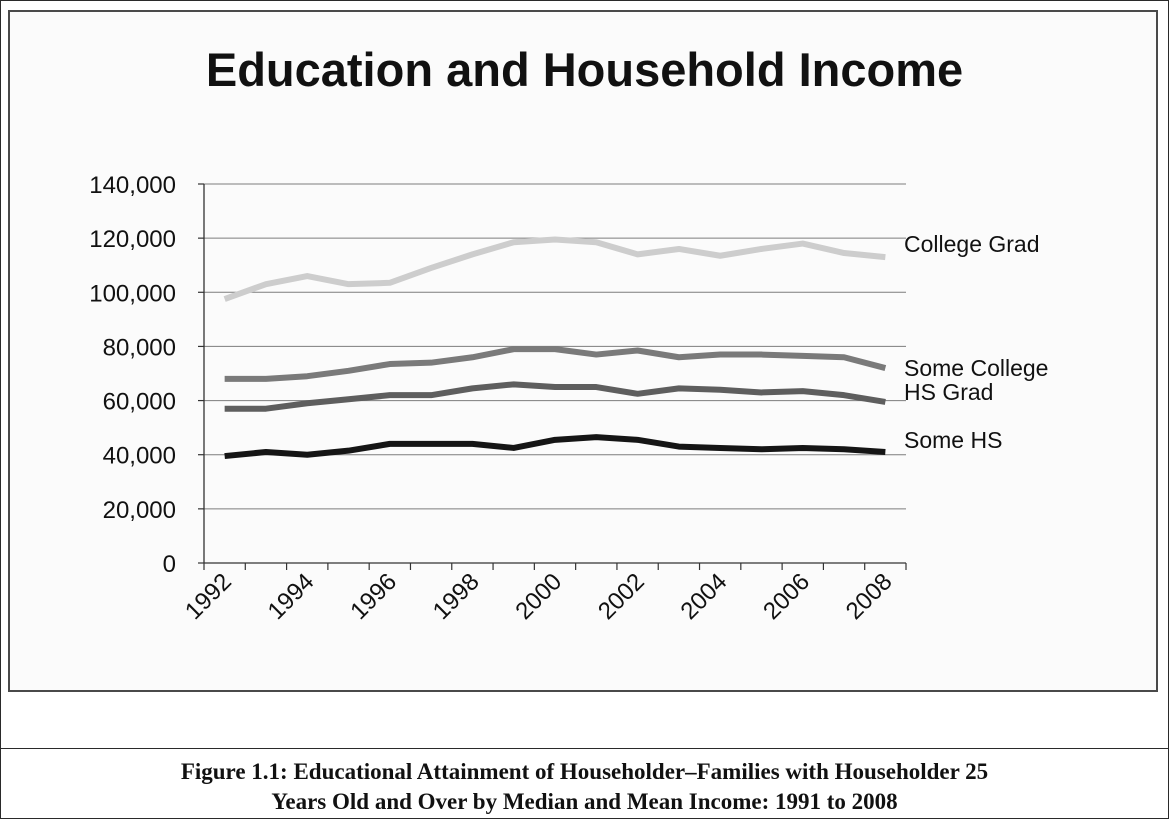 This screenshot has width=1169, height=819. Describe the element at coordinates (621, 596) in the screenshot. I see `x-tick-label: 2002` at that location.